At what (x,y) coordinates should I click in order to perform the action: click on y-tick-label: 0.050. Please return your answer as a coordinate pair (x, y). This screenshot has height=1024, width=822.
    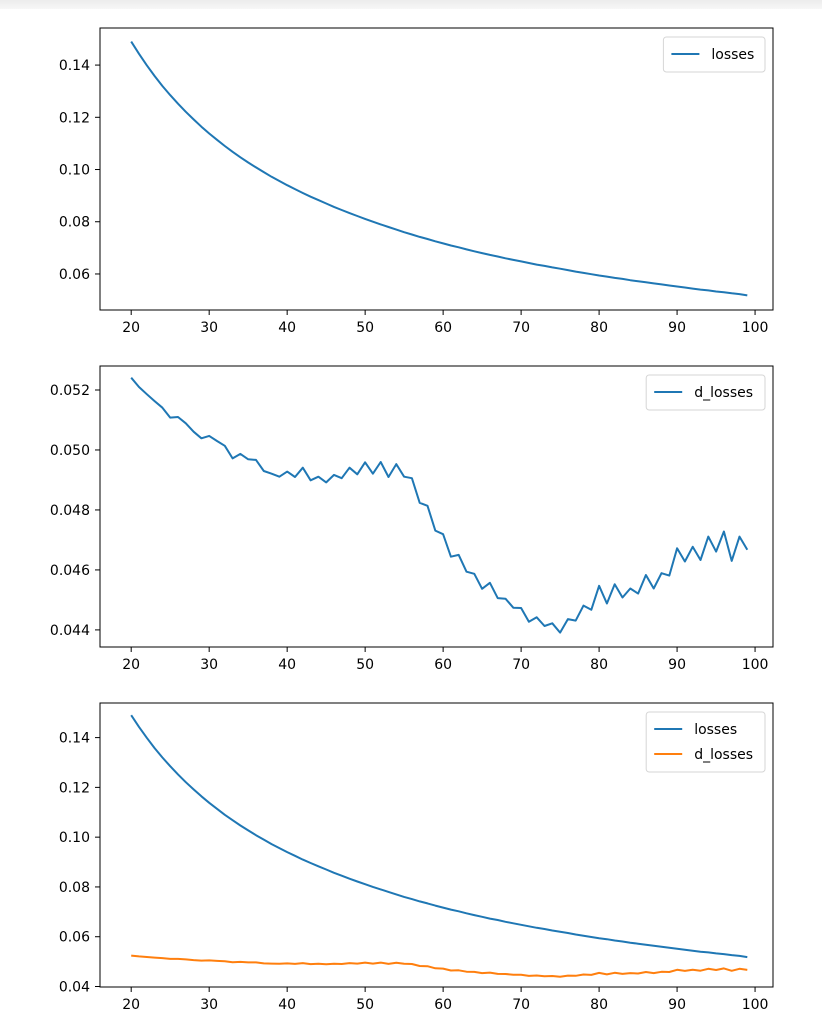
    Looking at the image, I should click on (70, 451).